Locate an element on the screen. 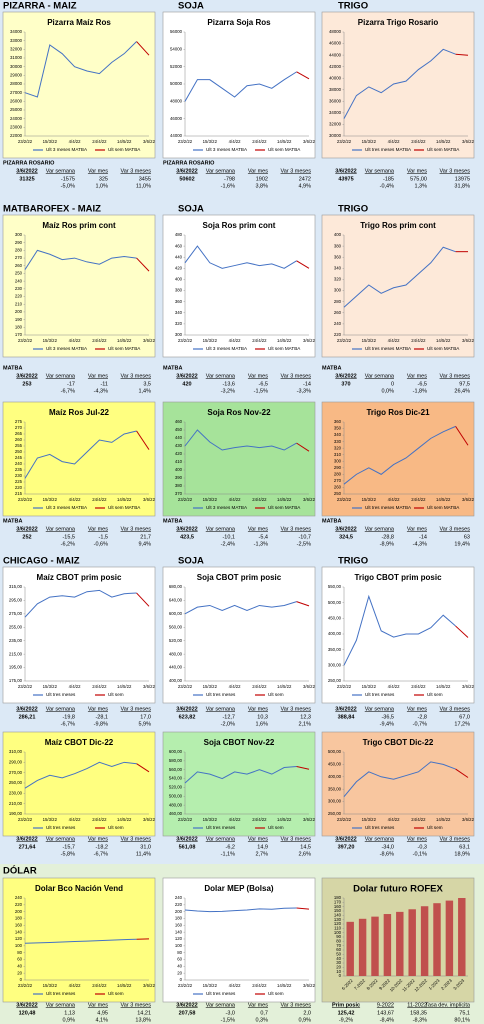 Image resolution: width=484 pixels, height=1024 pixels. y-tick-label: 40 is located at coordinates (338, 958).